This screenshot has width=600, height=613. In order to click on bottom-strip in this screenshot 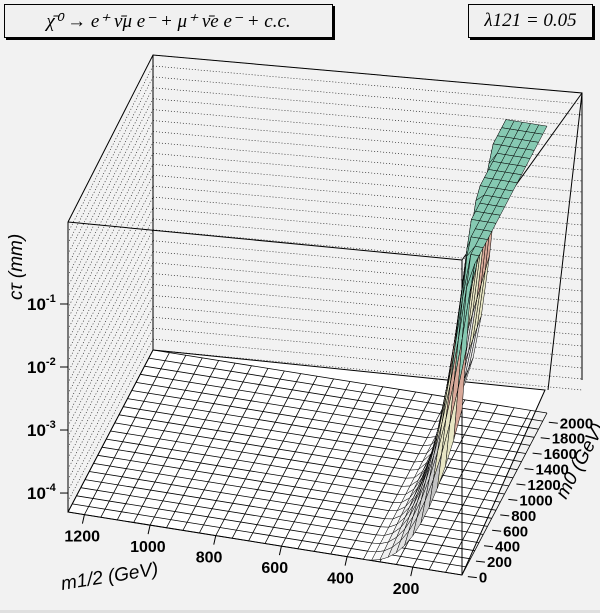, I will do `click(300, 611)`.